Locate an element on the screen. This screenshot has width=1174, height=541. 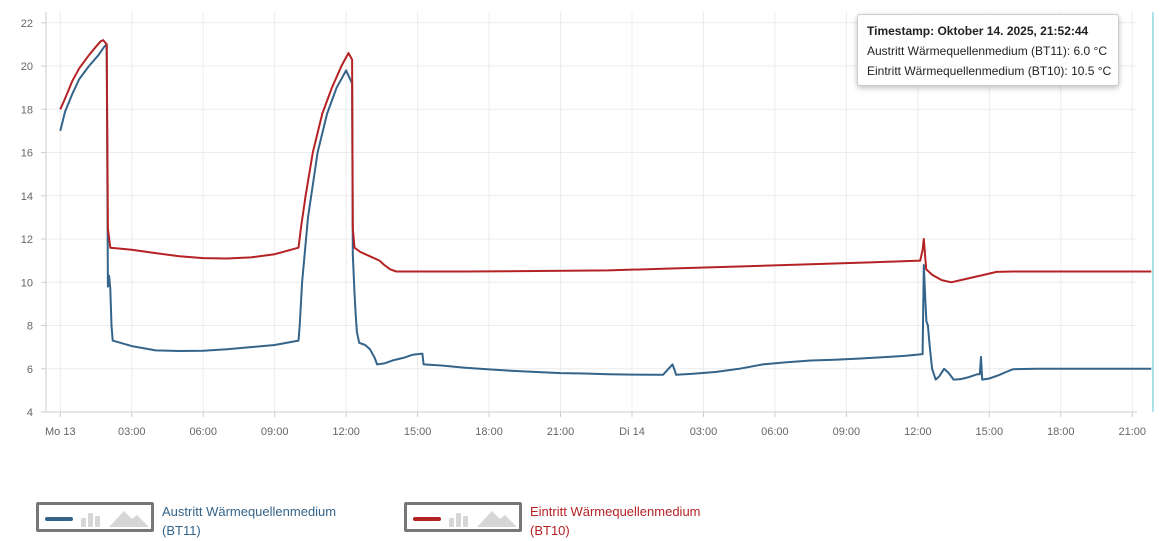
y-tick-label: 6 is located at coordinates (30, 370).